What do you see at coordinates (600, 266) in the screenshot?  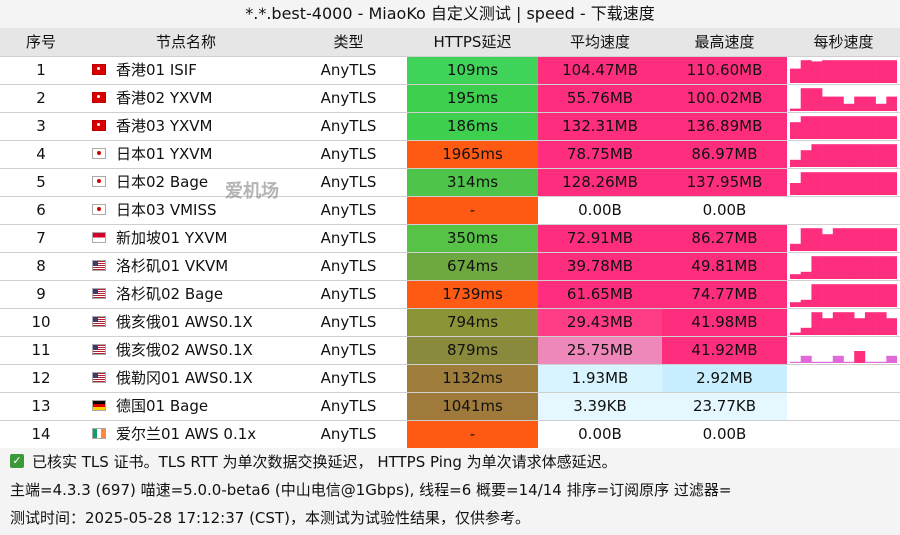 I see `row-avg-speed: 39.78MB` at bounding box center [600, 266].